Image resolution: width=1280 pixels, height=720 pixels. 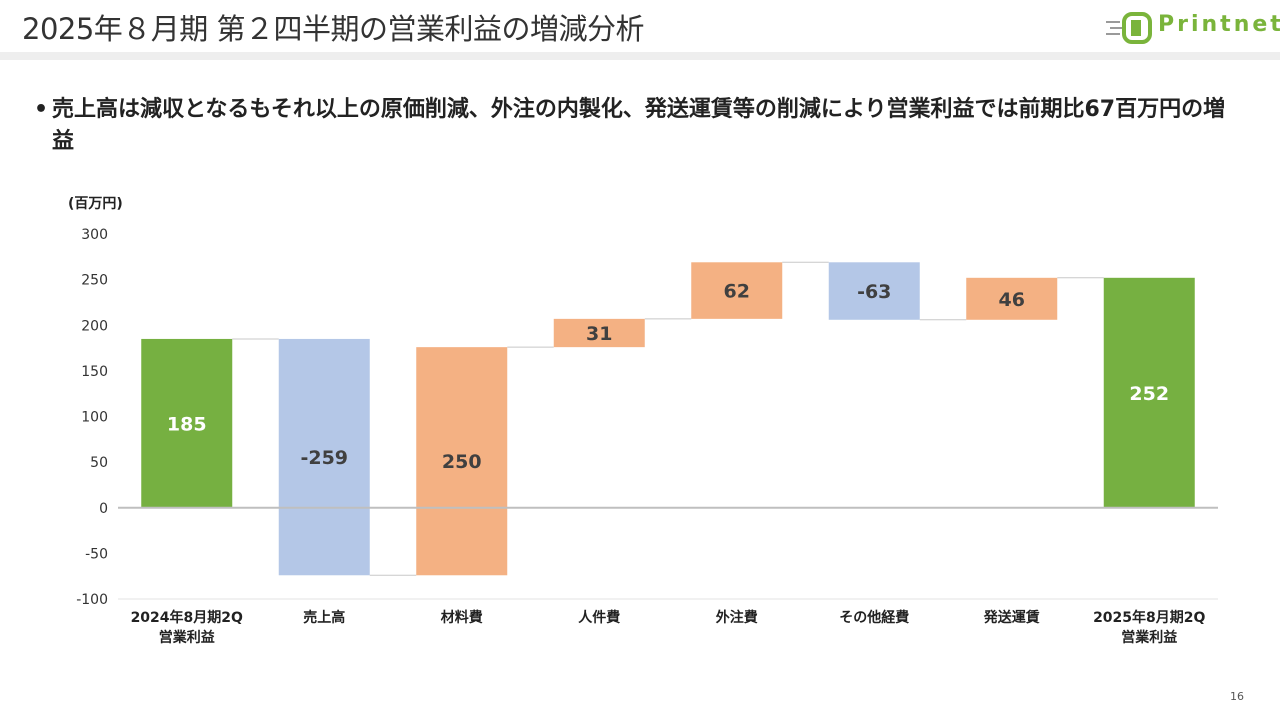 What do you see at coordinates (103, 509) in the screenshot?
I see `y-tick-label: 0` at bounding box center [103, 509].